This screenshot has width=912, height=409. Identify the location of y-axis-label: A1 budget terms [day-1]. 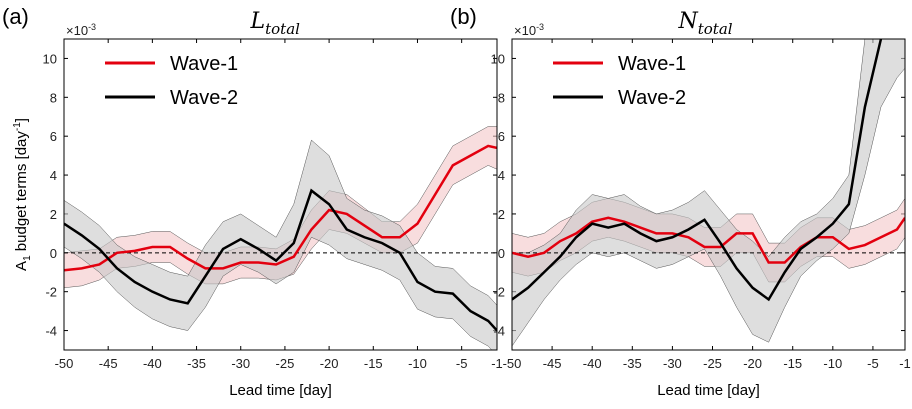
(22, 194).